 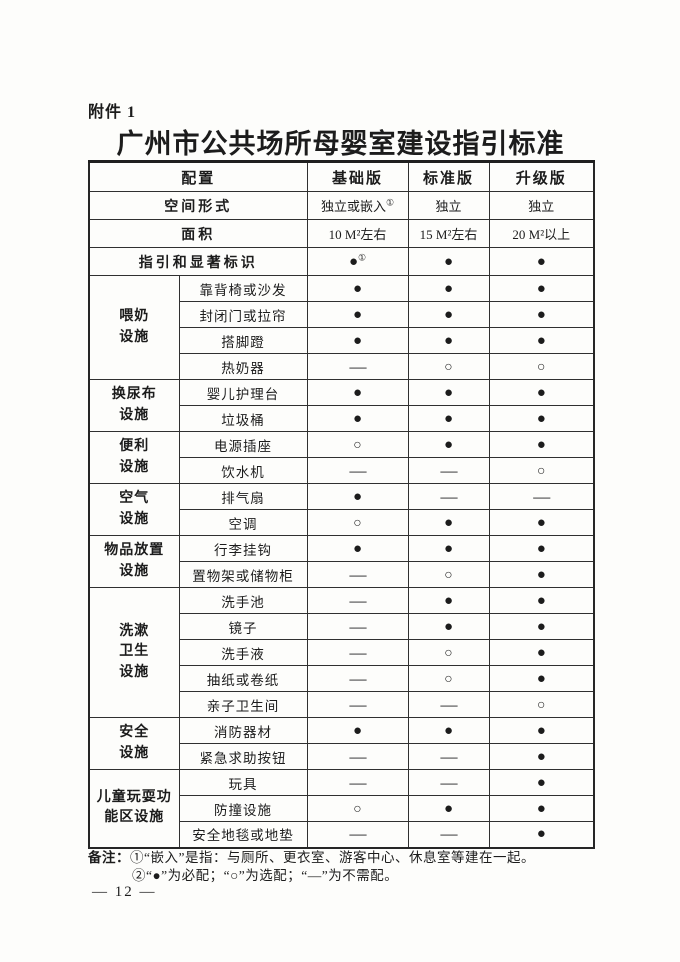 I want to click on header-standard: 标准版, so click(x=448, y=176).